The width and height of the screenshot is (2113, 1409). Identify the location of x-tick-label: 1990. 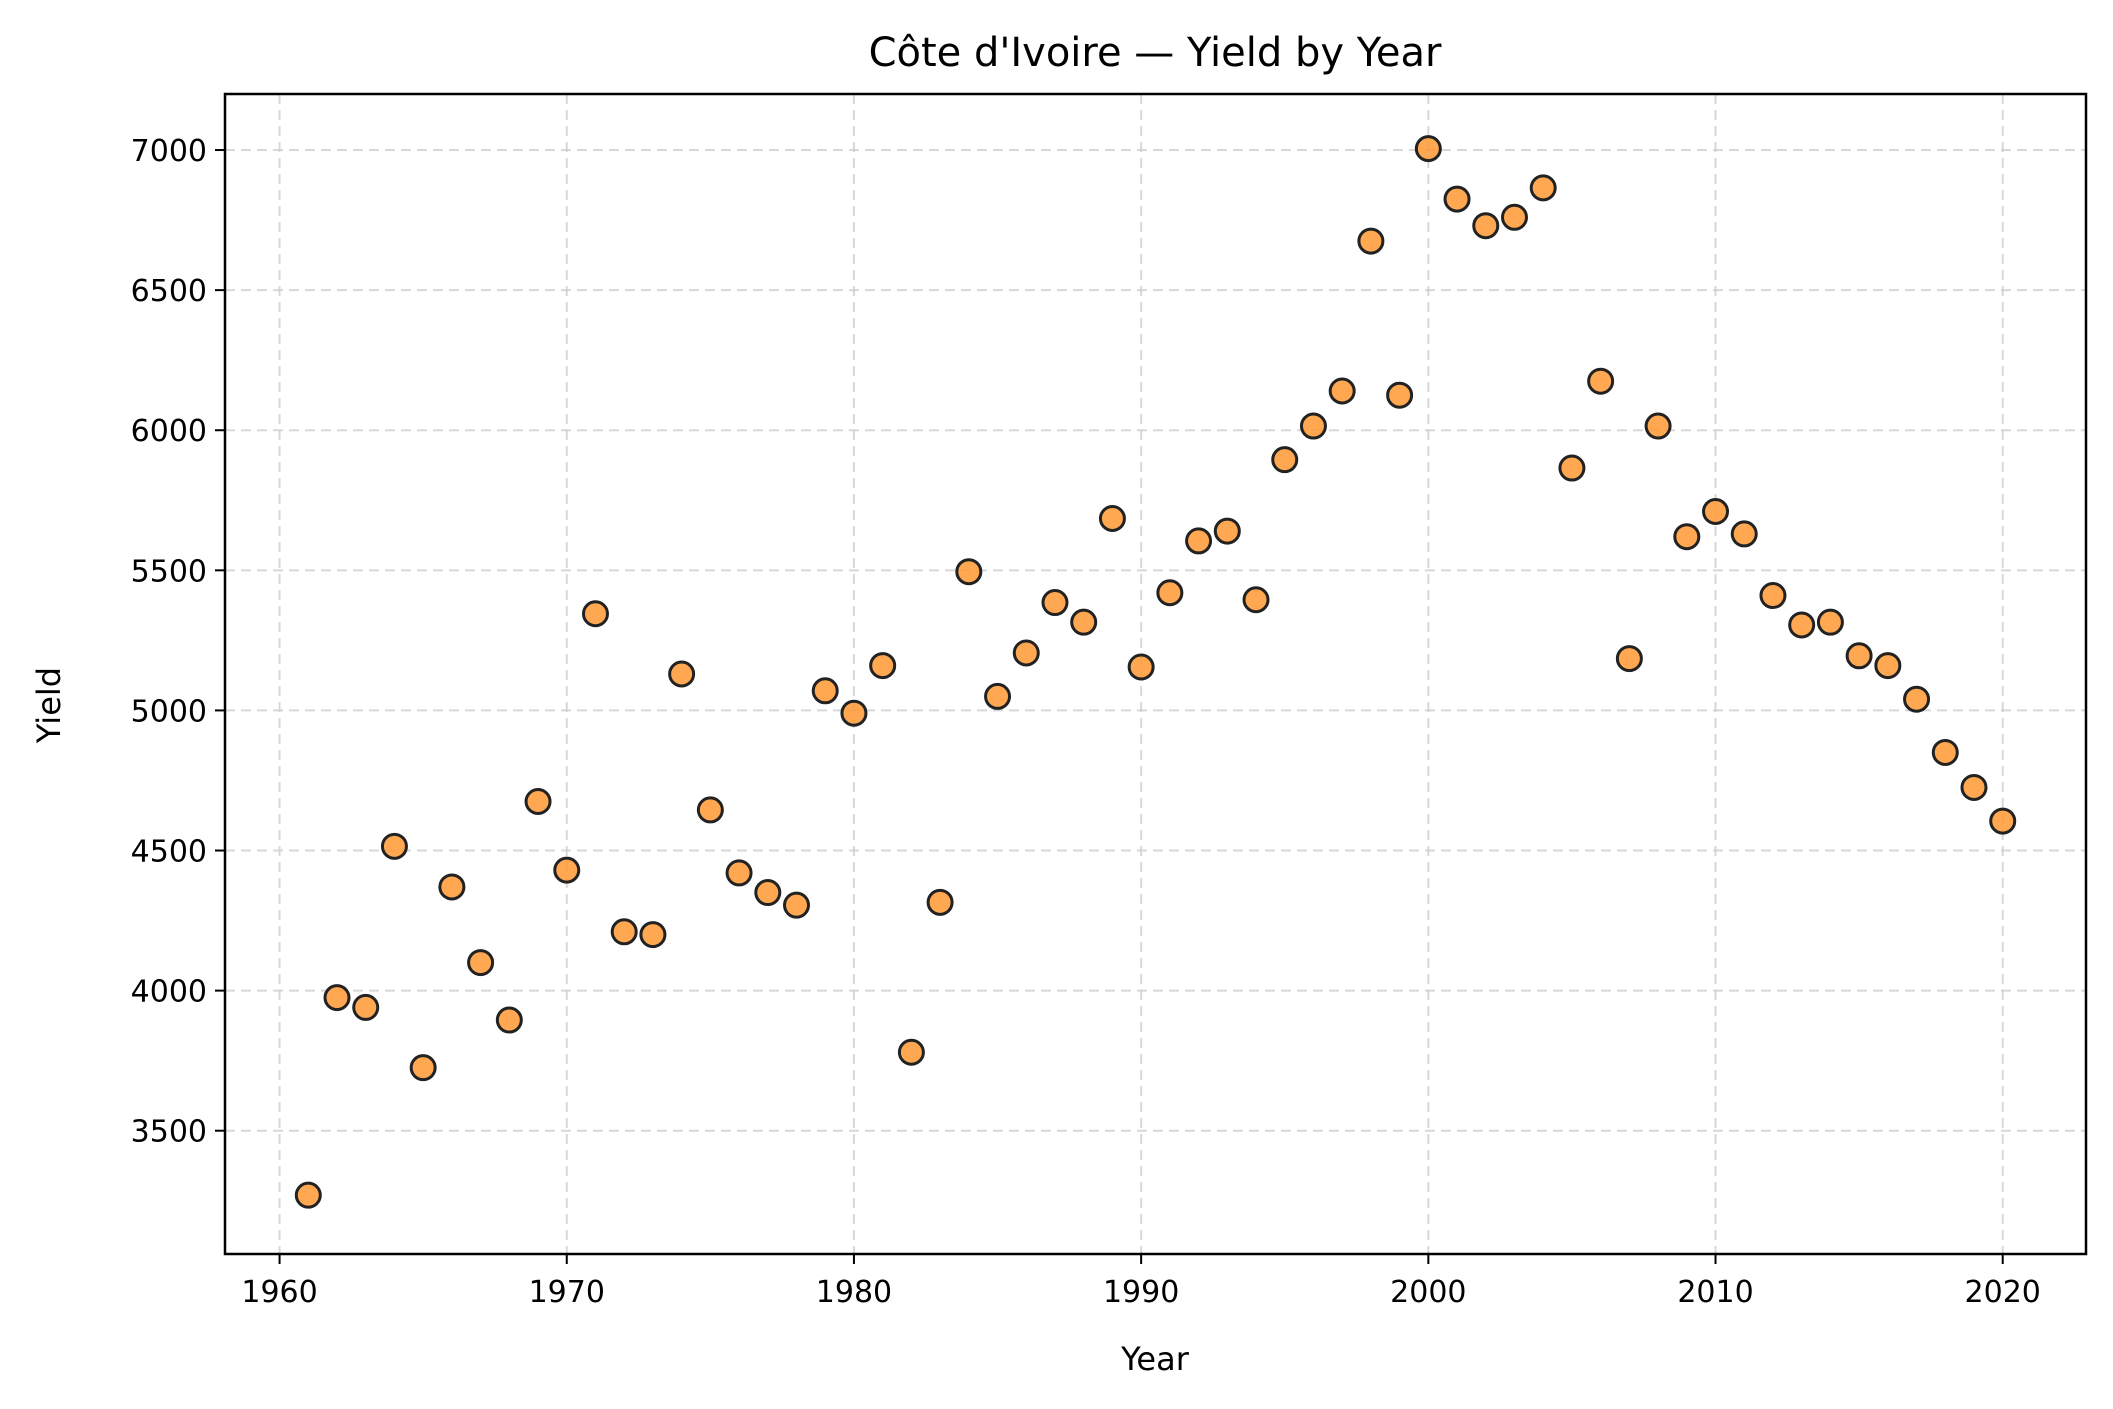
(1141, 1292).